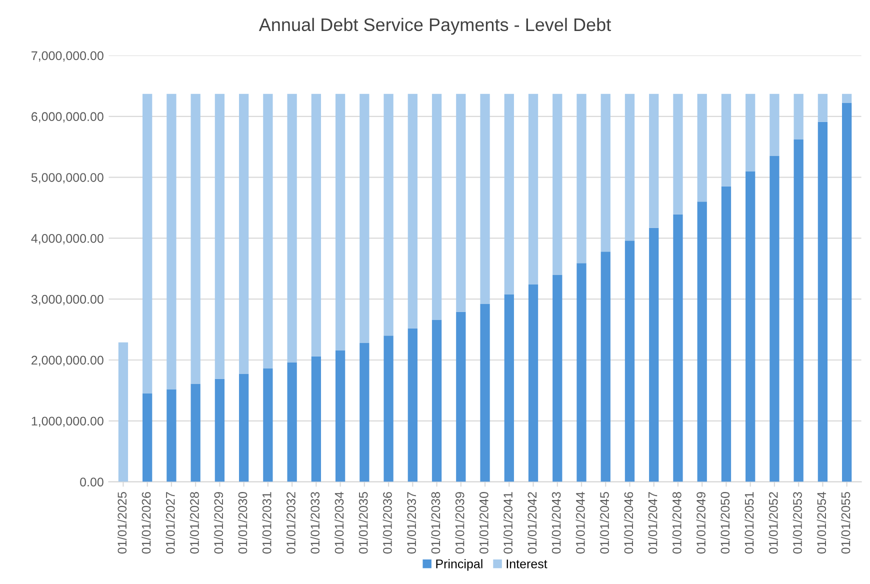  What do you see at coordinates (68, 361) in the screenshot?
I see `y-tick-label: 2,000,000.00` at bounding box center [68, 361].